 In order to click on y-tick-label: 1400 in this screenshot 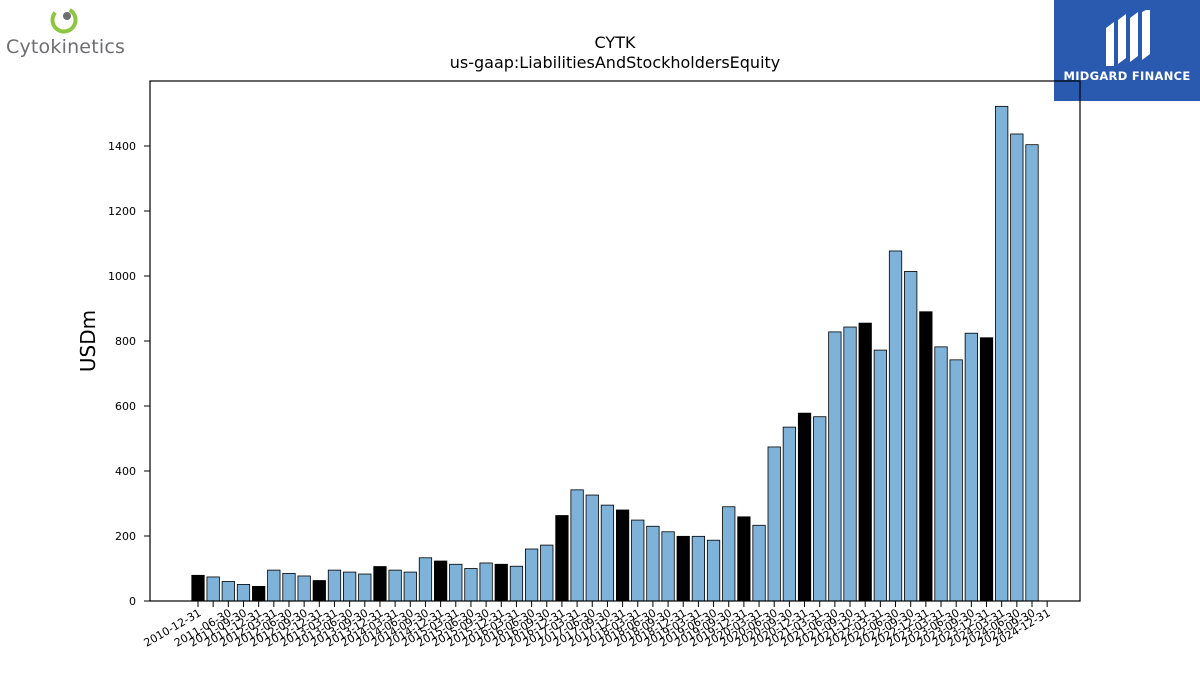, I will do `click(122, 146)`.